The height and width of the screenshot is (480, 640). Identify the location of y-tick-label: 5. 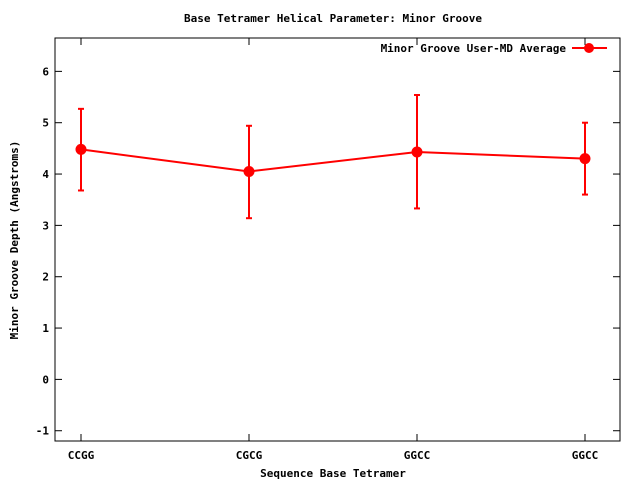
(45, 123).